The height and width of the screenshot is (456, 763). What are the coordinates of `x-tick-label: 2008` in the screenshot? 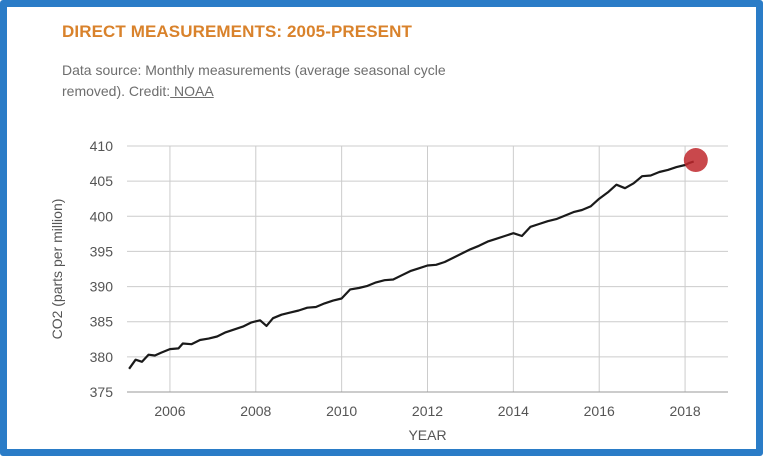 It's located at (255, 411).